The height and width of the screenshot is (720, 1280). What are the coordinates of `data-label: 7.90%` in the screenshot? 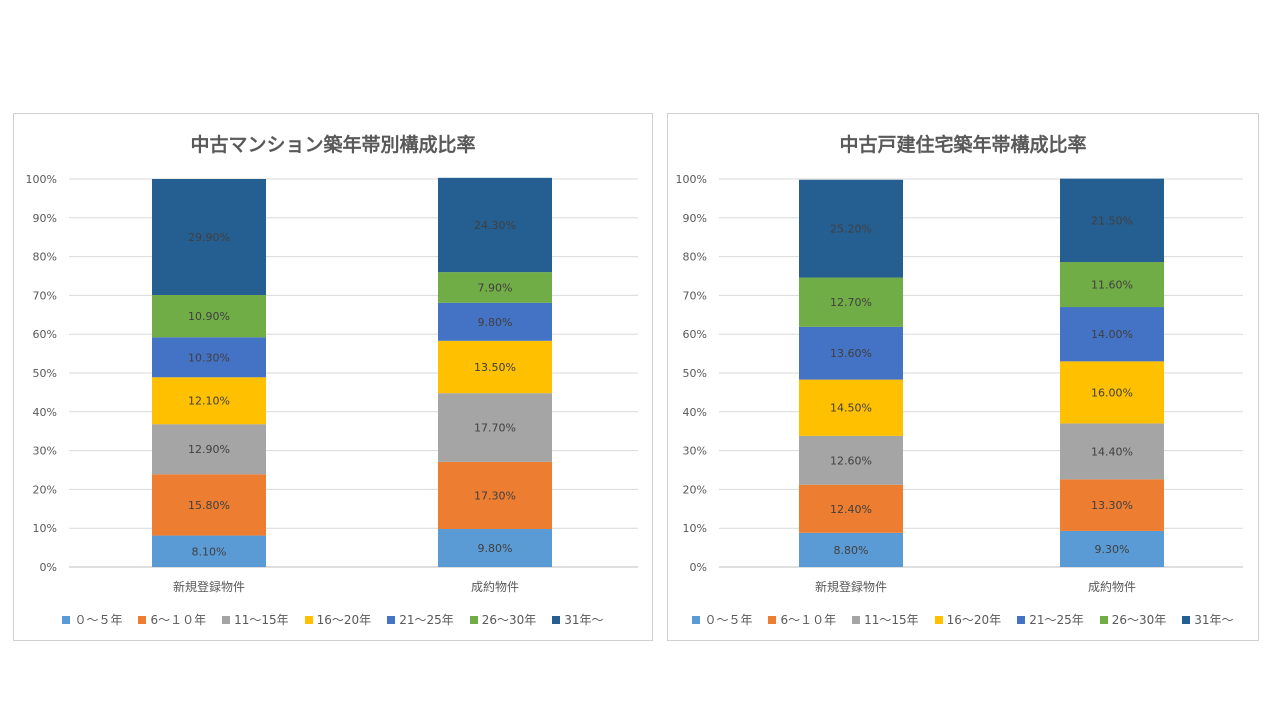 It's located at (495, 287).